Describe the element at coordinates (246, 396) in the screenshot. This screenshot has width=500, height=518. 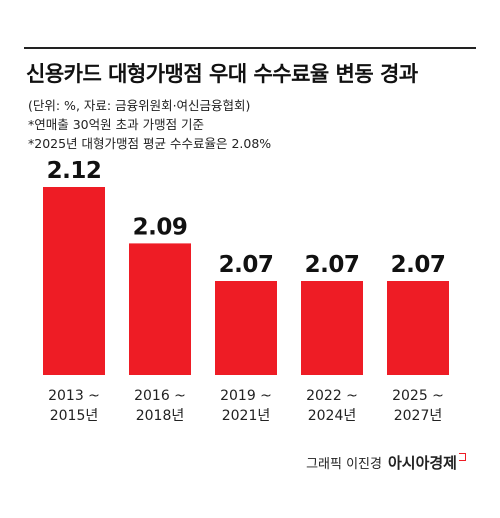
I see `category-label-2-0: 2019 ~` at that location.